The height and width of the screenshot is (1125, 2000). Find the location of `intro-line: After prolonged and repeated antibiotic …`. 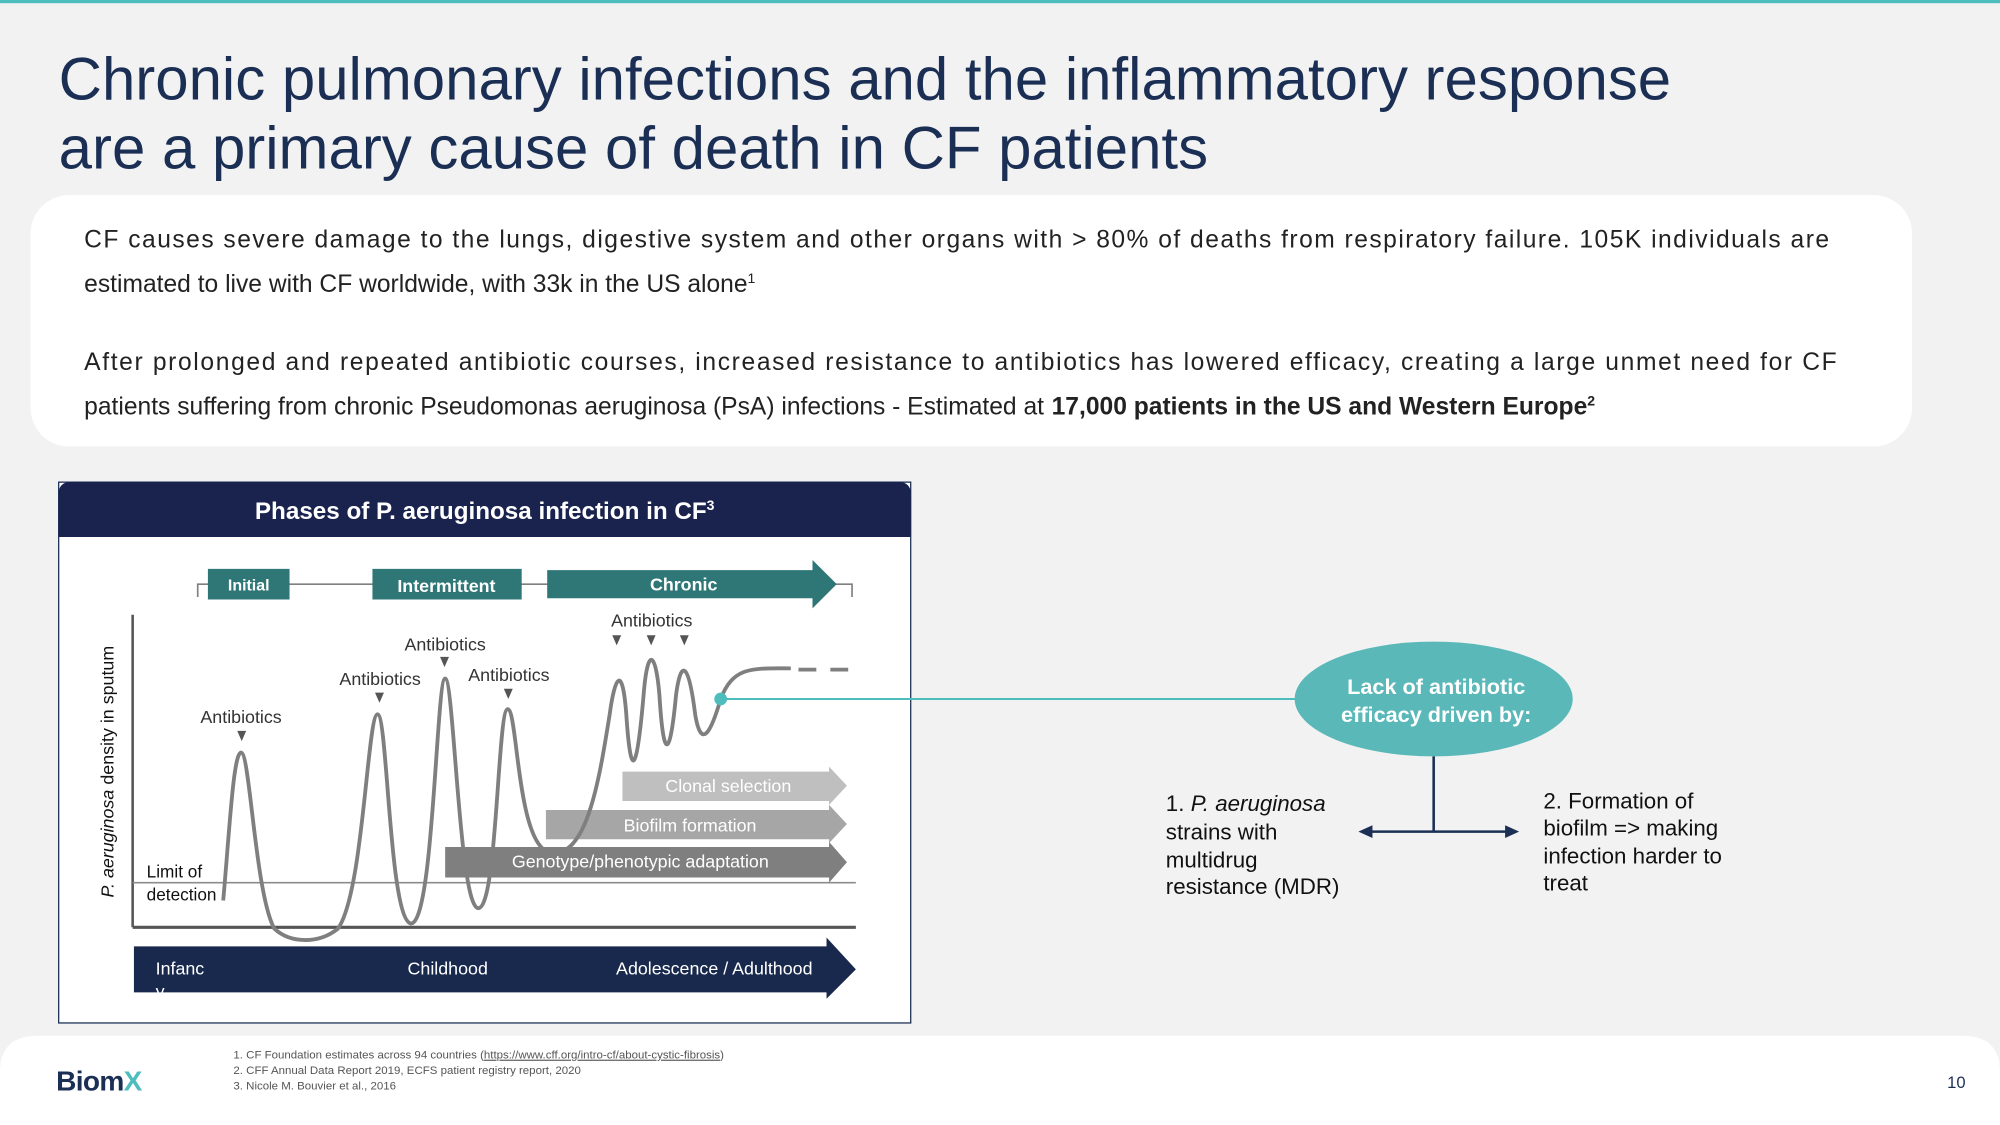

intro-line: After prolonged and repeated antibiotic … is located at coordinates (960, 362).